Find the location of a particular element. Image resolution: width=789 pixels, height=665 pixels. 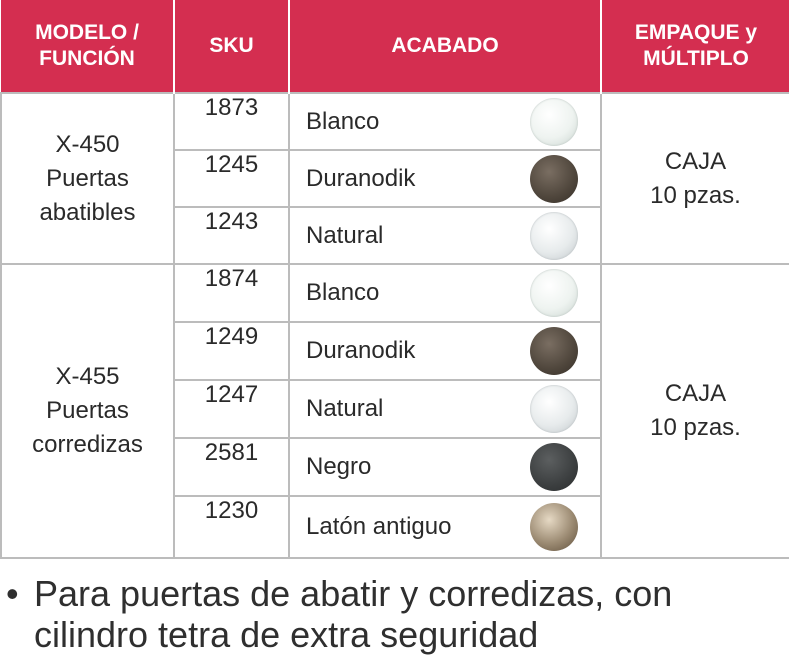

header-model-line1: MODELO / is located at coordinates (87, 32).